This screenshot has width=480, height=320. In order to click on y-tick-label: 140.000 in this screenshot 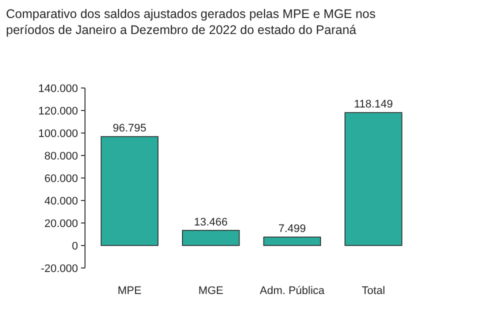, I will do `click(58, 88)`.